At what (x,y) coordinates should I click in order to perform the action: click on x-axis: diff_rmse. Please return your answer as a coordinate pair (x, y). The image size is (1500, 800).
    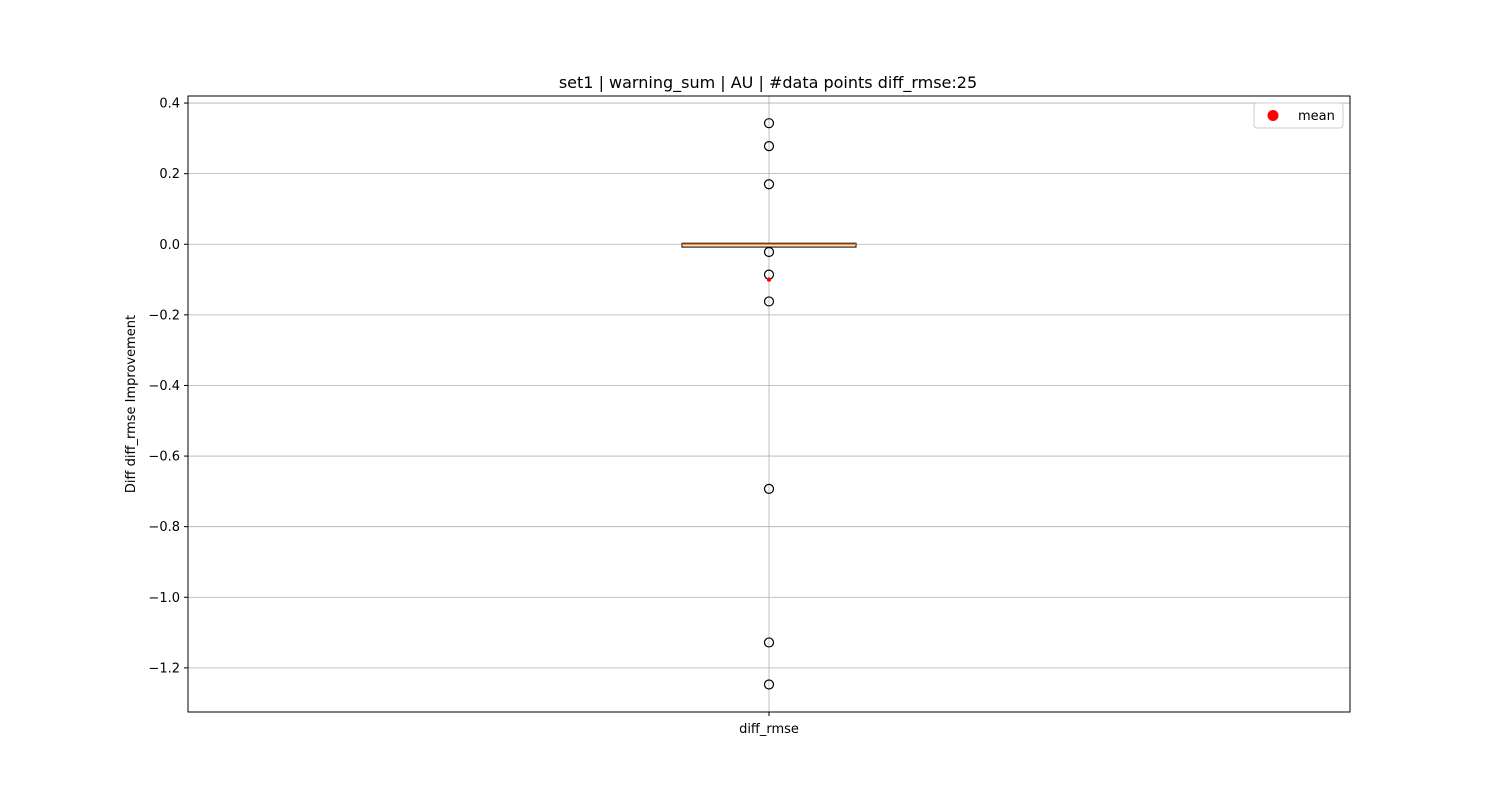
    Looking at the image, I should click on (769, 724).